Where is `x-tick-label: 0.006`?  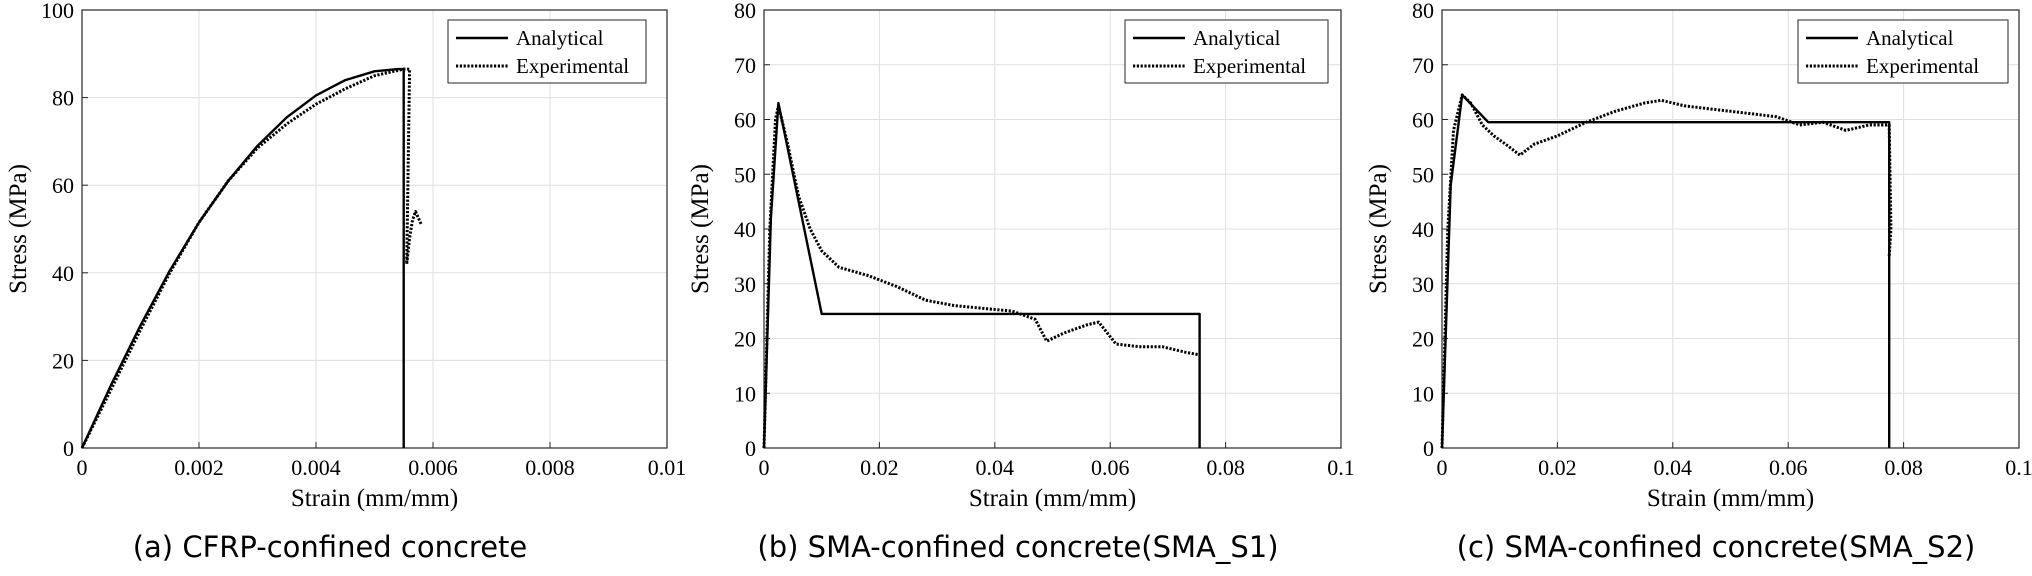 x-tick-label: 0.006 is located at coordinates (433, 467).